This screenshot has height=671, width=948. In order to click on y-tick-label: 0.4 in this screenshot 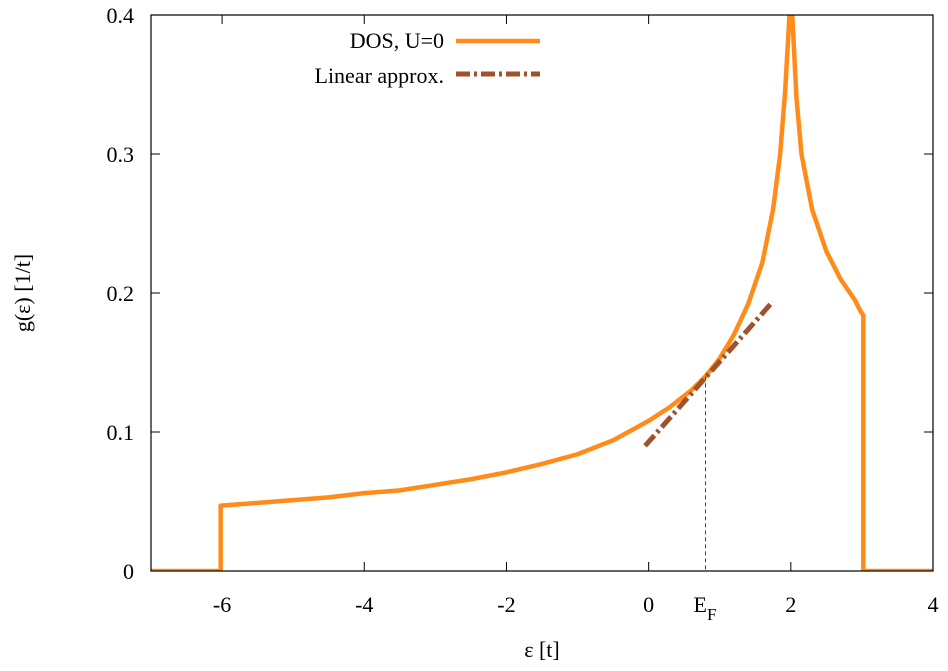, I will do `click(121, 15)`.